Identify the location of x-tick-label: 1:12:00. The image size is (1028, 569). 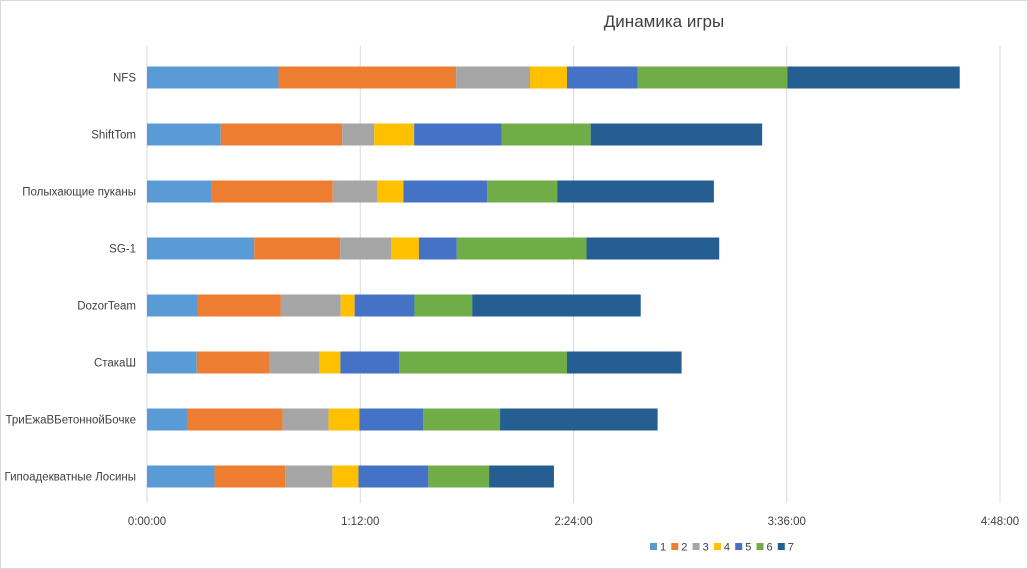
(360, 522).